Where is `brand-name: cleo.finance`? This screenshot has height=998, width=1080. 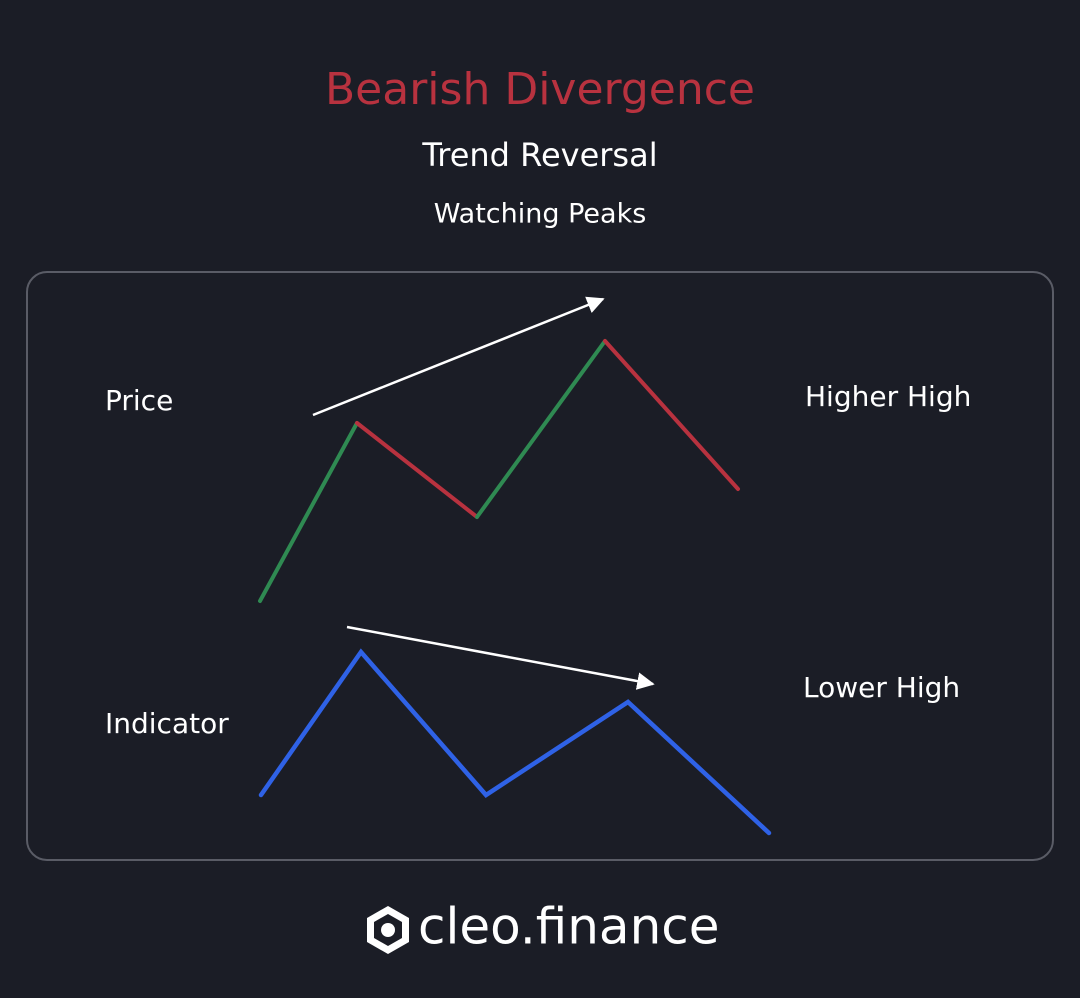 brand-name: cleo.finance is located at coordinates (569, 927).